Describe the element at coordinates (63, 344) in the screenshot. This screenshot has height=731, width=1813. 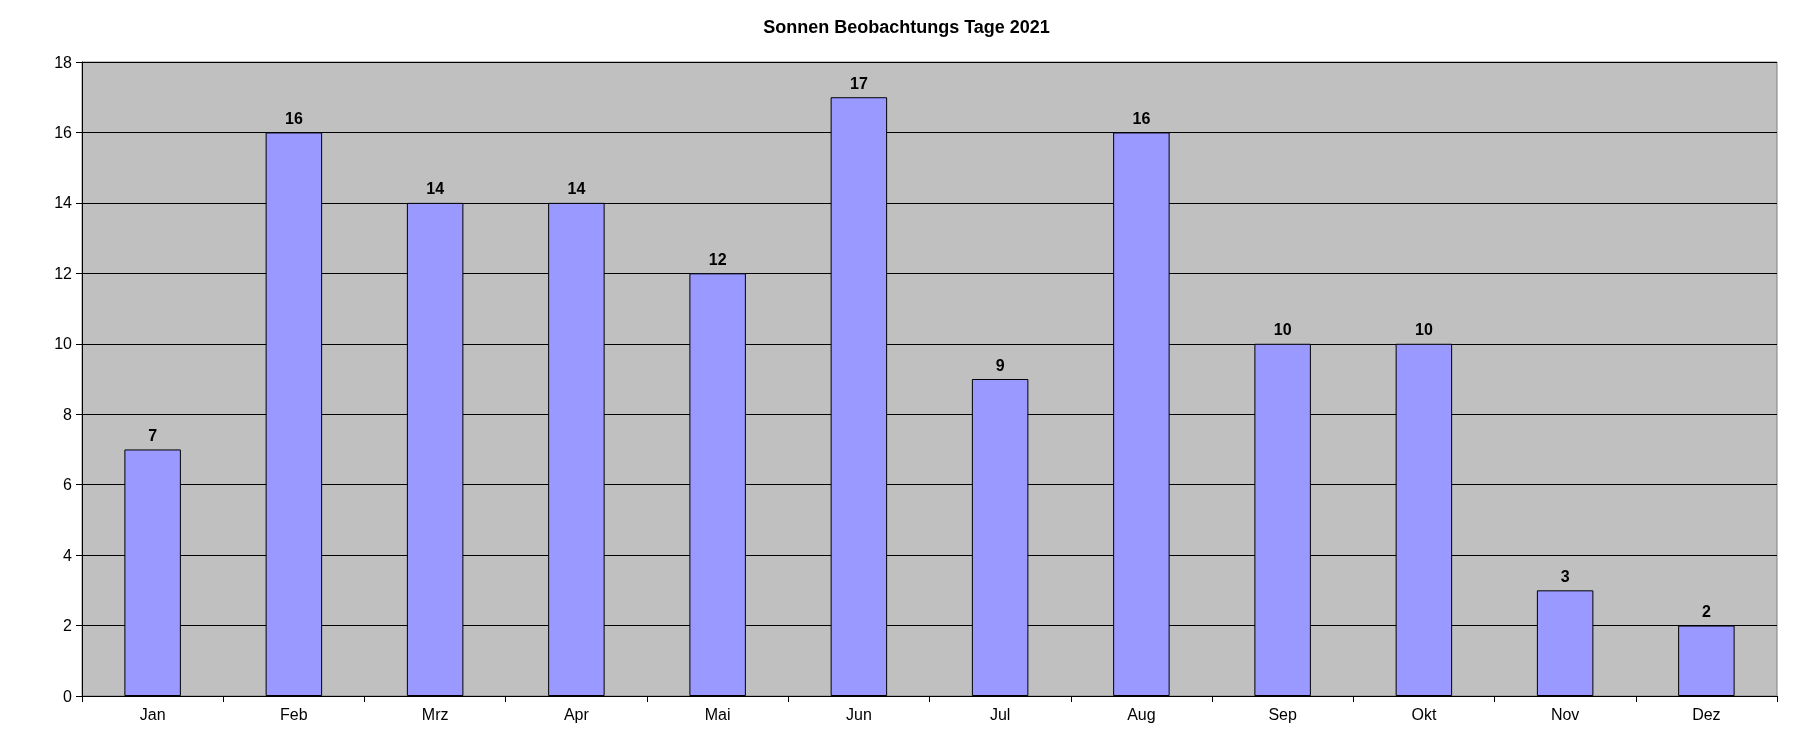
I see `y-tick-label: 10` at that location.